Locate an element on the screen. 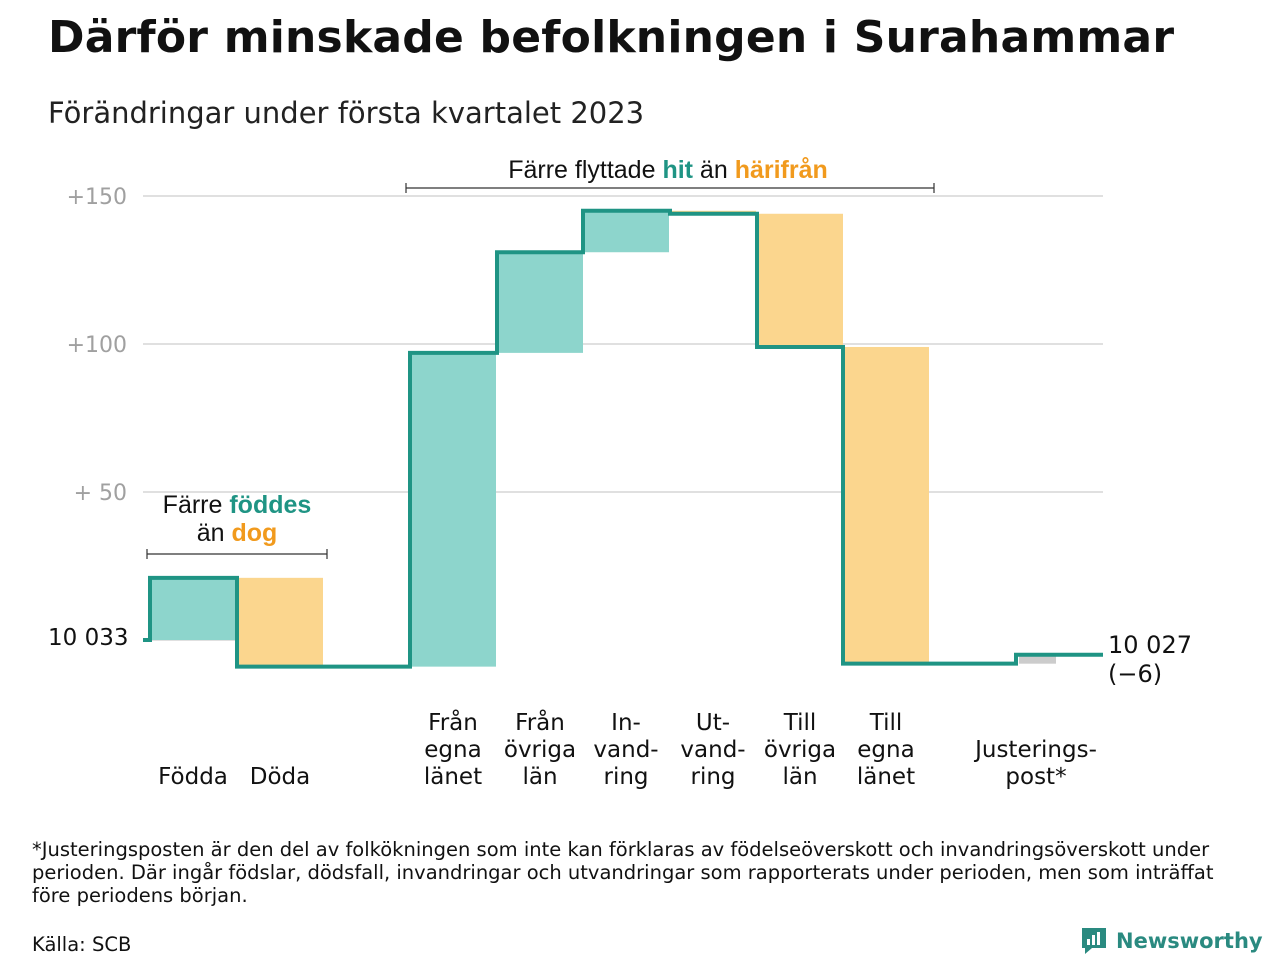  category-label: Från egna länet is located at coordinates (453, 749).